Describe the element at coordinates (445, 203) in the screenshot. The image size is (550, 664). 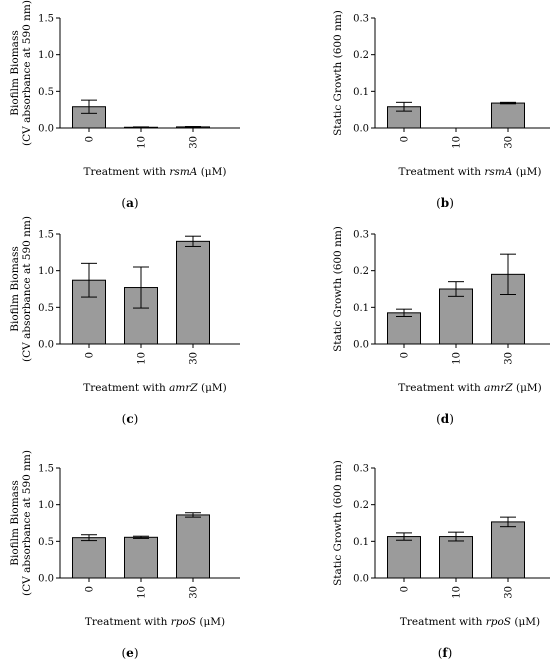
I see `panel-label: (b)` at that location.